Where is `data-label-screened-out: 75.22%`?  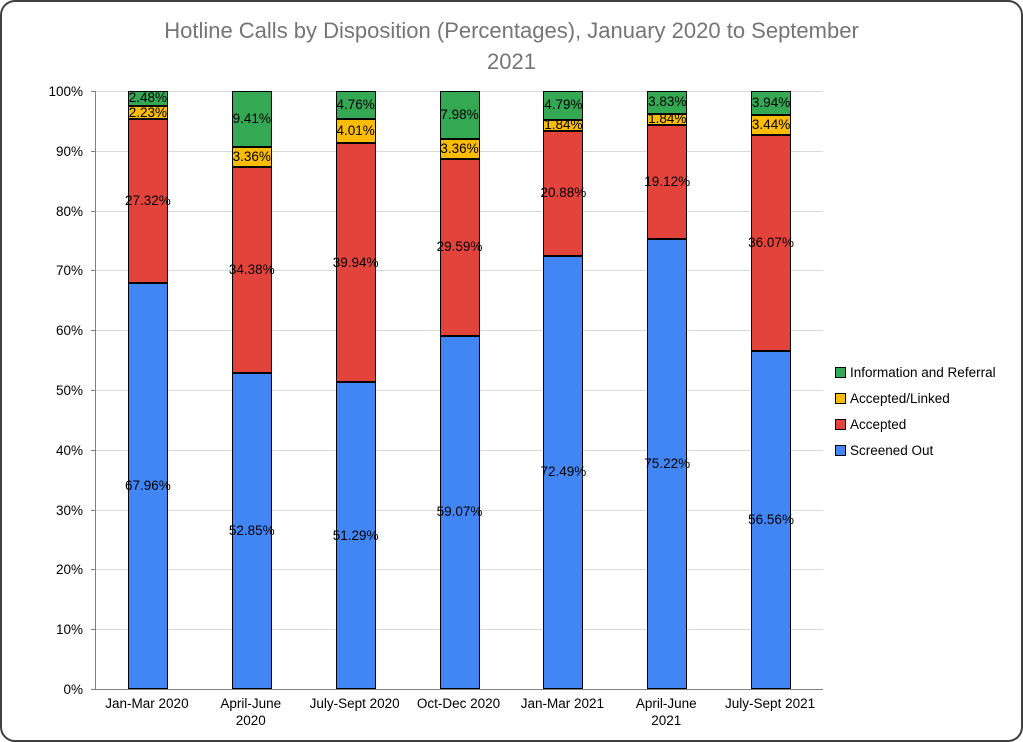
data-label-screened-out: 75.22% is located at coordinates (667, 464).